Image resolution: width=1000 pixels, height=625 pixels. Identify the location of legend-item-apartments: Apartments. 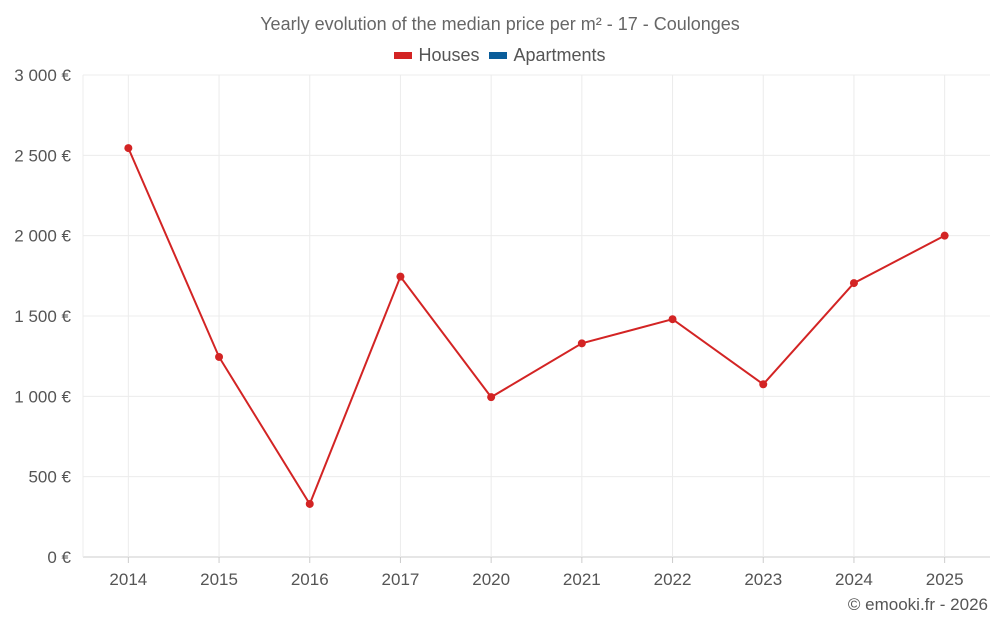
(547, 55).